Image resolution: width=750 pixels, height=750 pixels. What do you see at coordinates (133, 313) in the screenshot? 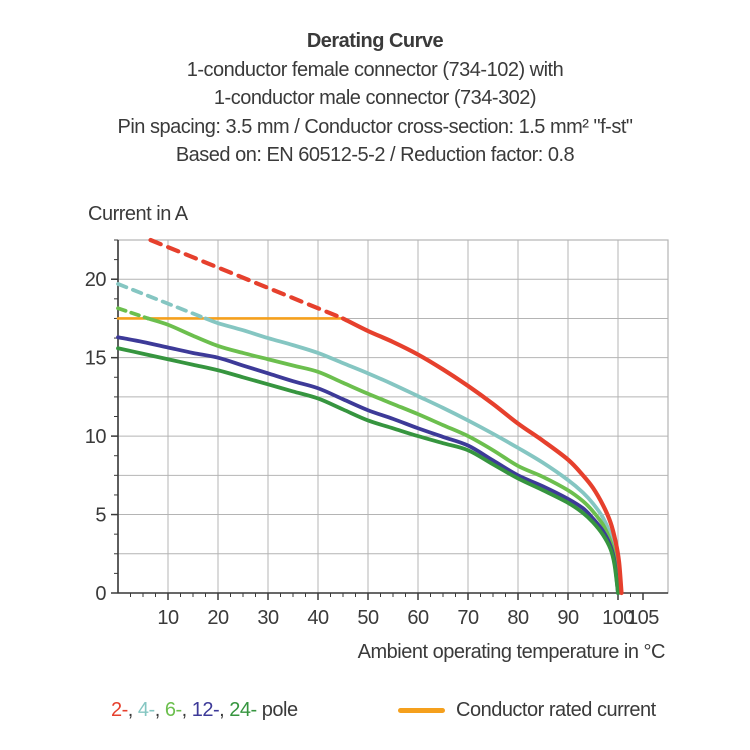
I see `curve-6-pole-dashed` at bounding box center [133, 313].